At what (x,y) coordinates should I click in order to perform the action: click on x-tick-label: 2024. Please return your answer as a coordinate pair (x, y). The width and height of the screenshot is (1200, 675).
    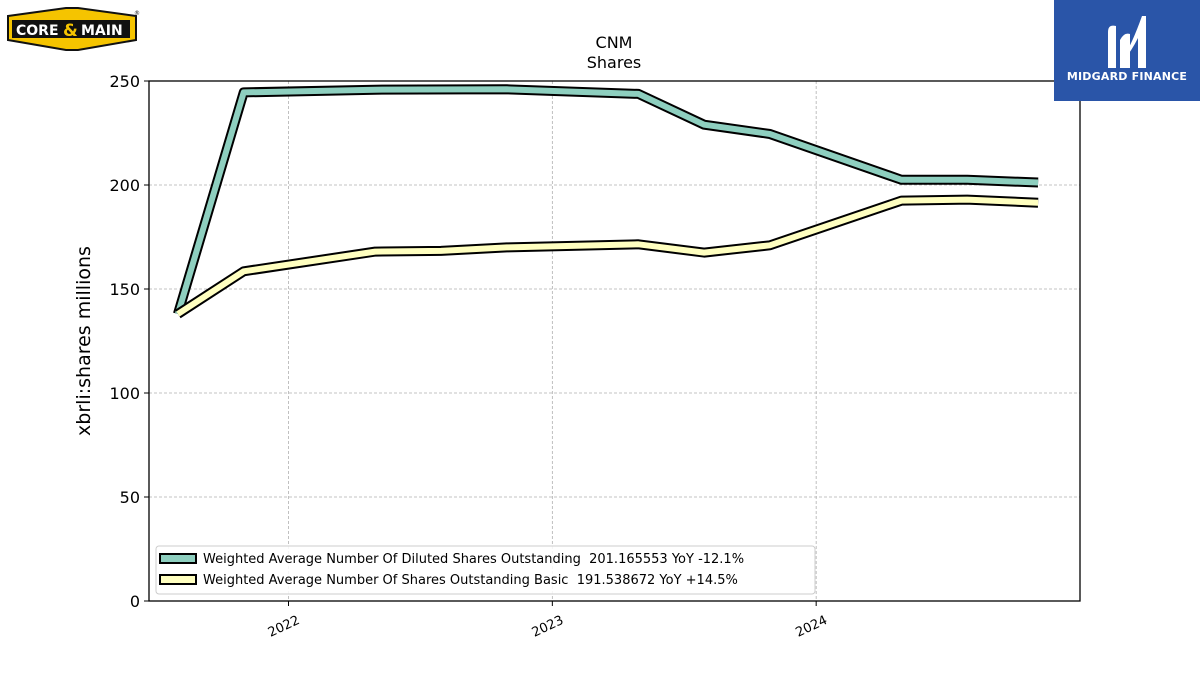
    Looking at the image, I should click on (812, 627).